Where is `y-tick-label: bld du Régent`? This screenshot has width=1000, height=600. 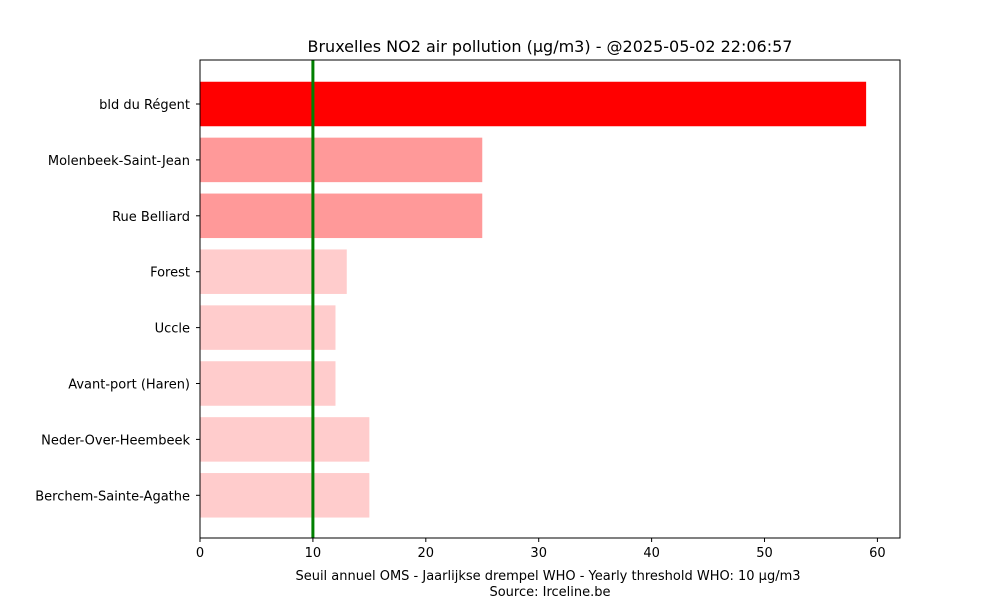
y-tick-label: bld du Régent is located at coordinates (144, 105).